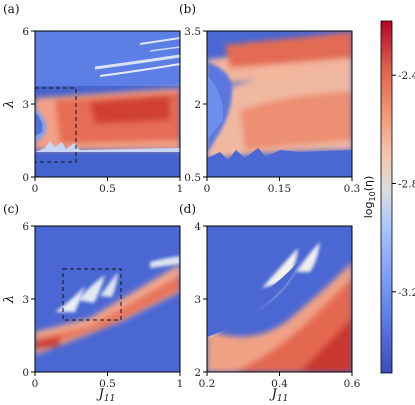 The width and height of the screenshot is (415, 405). I want to click on yticks-a: 0 3 6, so click(28, 105).